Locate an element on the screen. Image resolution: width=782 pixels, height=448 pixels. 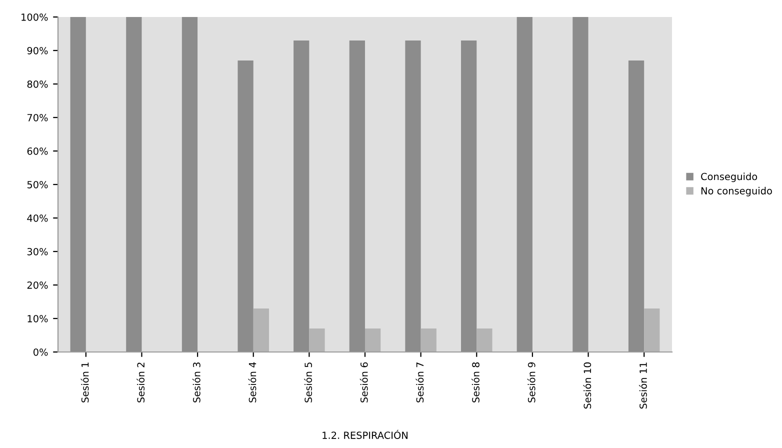
y-tick-label: 60% is located at coordinates (37, 151).